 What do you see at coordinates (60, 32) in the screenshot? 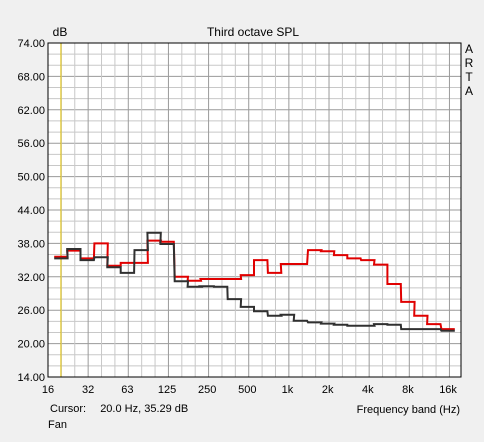
I see `y-axis-label: dB` at bounding box center [60, 32].